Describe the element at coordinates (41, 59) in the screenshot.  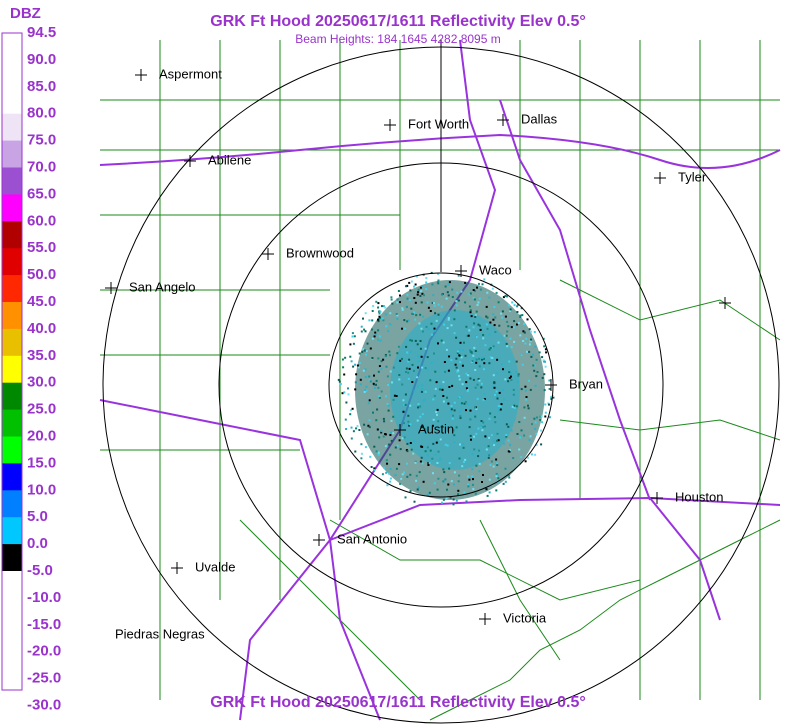
I see `legend-label: 90.0` at that location.